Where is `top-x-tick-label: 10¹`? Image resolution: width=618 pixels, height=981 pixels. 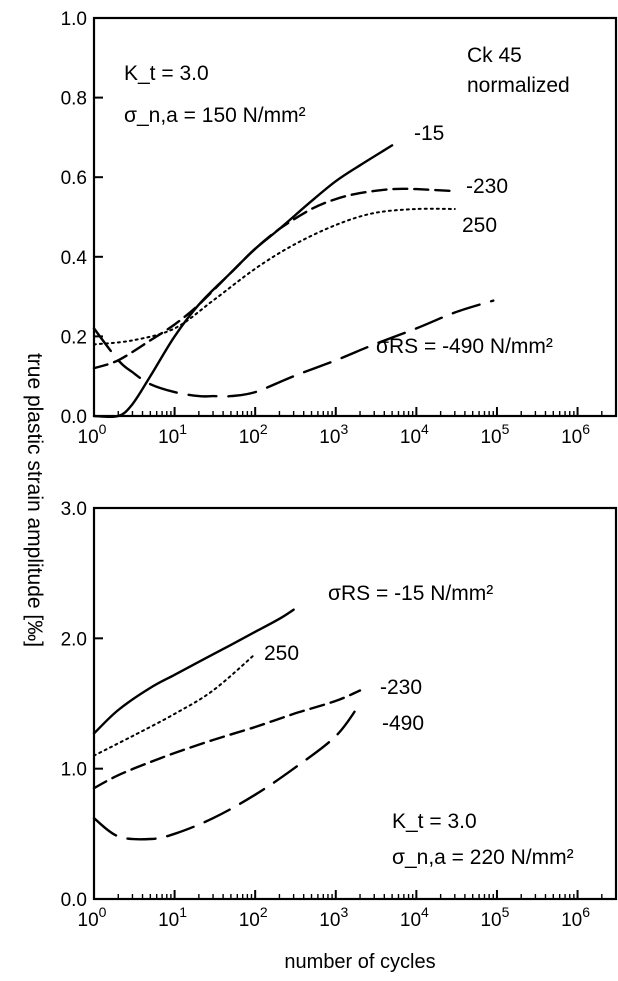
top-x-tick-label: 10¹ is located at coordinates (172, 434).